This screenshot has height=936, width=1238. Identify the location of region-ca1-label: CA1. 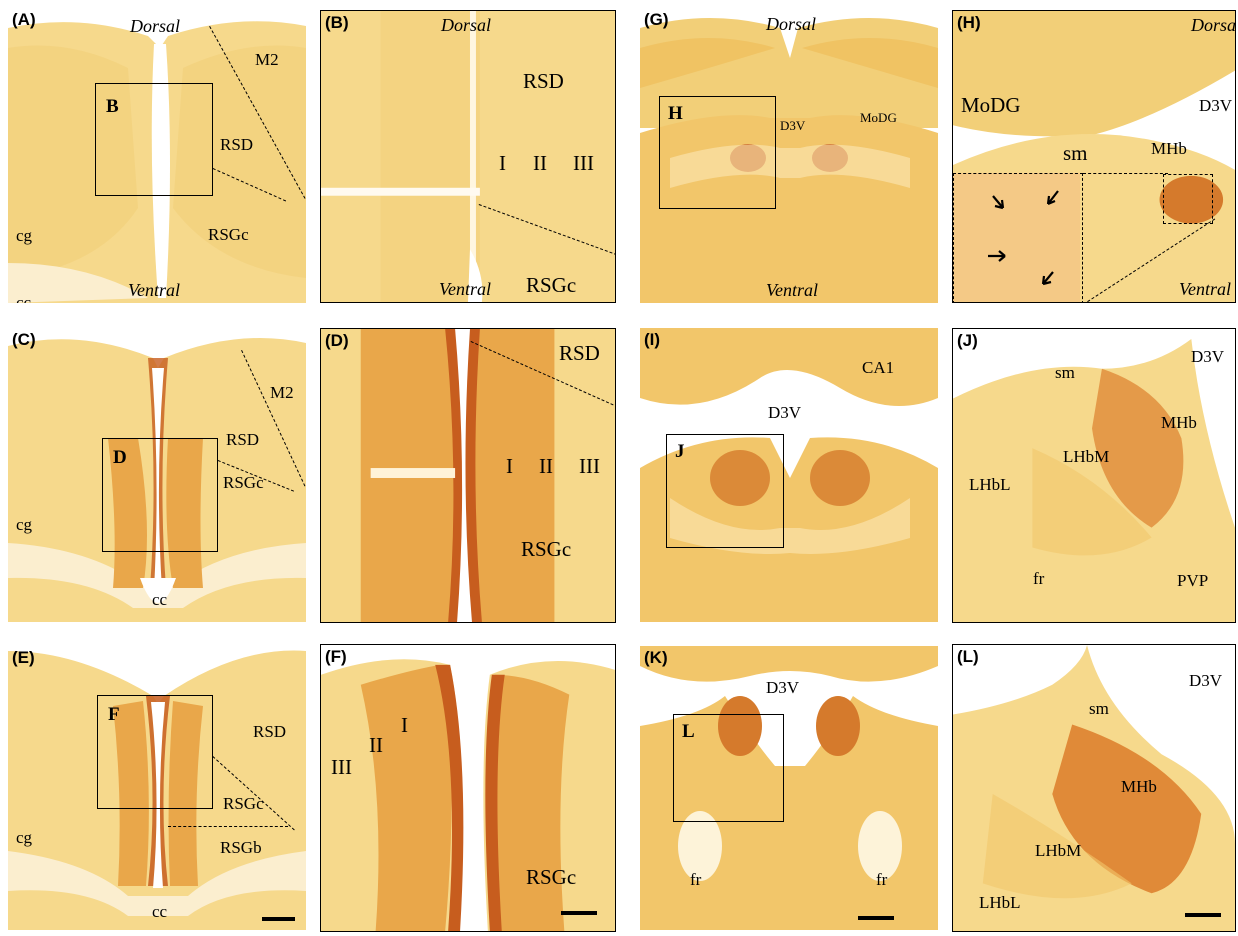
(878, 367).